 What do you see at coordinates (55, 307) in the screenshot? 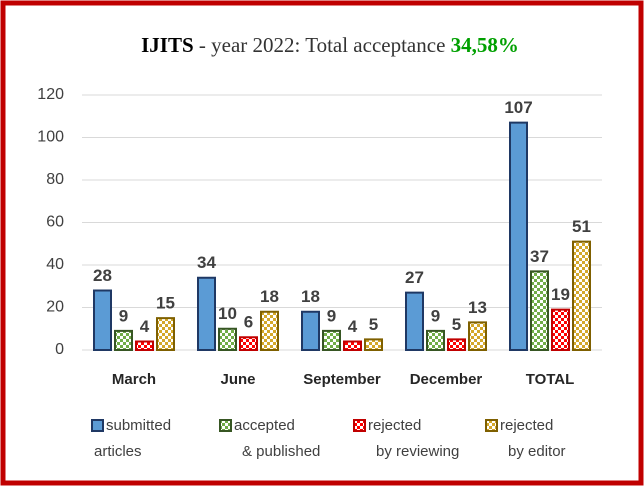
I see `y-tick-label: 20` at bounding box center [55, 307].